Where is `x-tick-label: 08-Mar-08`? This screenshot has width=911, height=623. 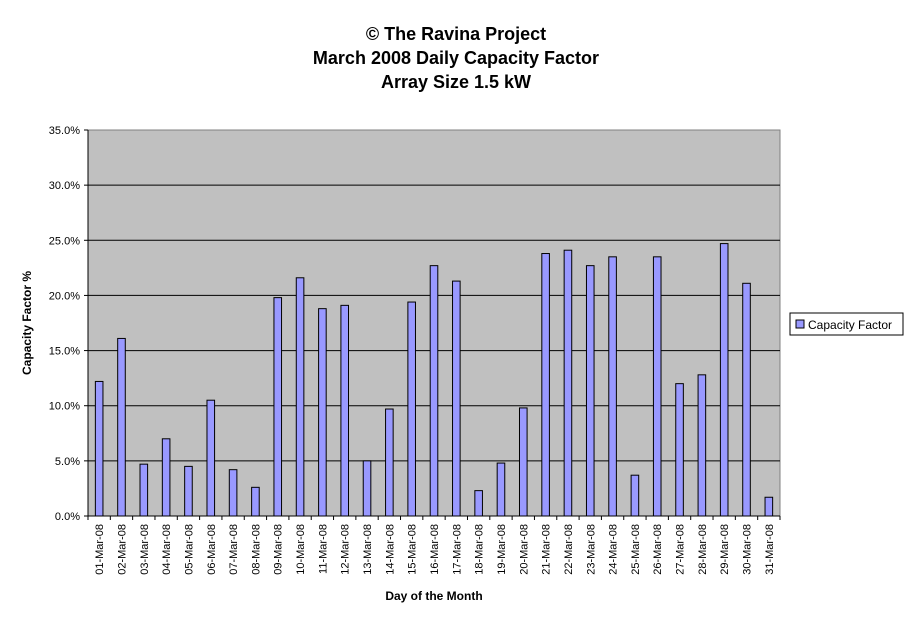
x-tick-label: 08-Mar-08 is located at coordinates (256, 549).